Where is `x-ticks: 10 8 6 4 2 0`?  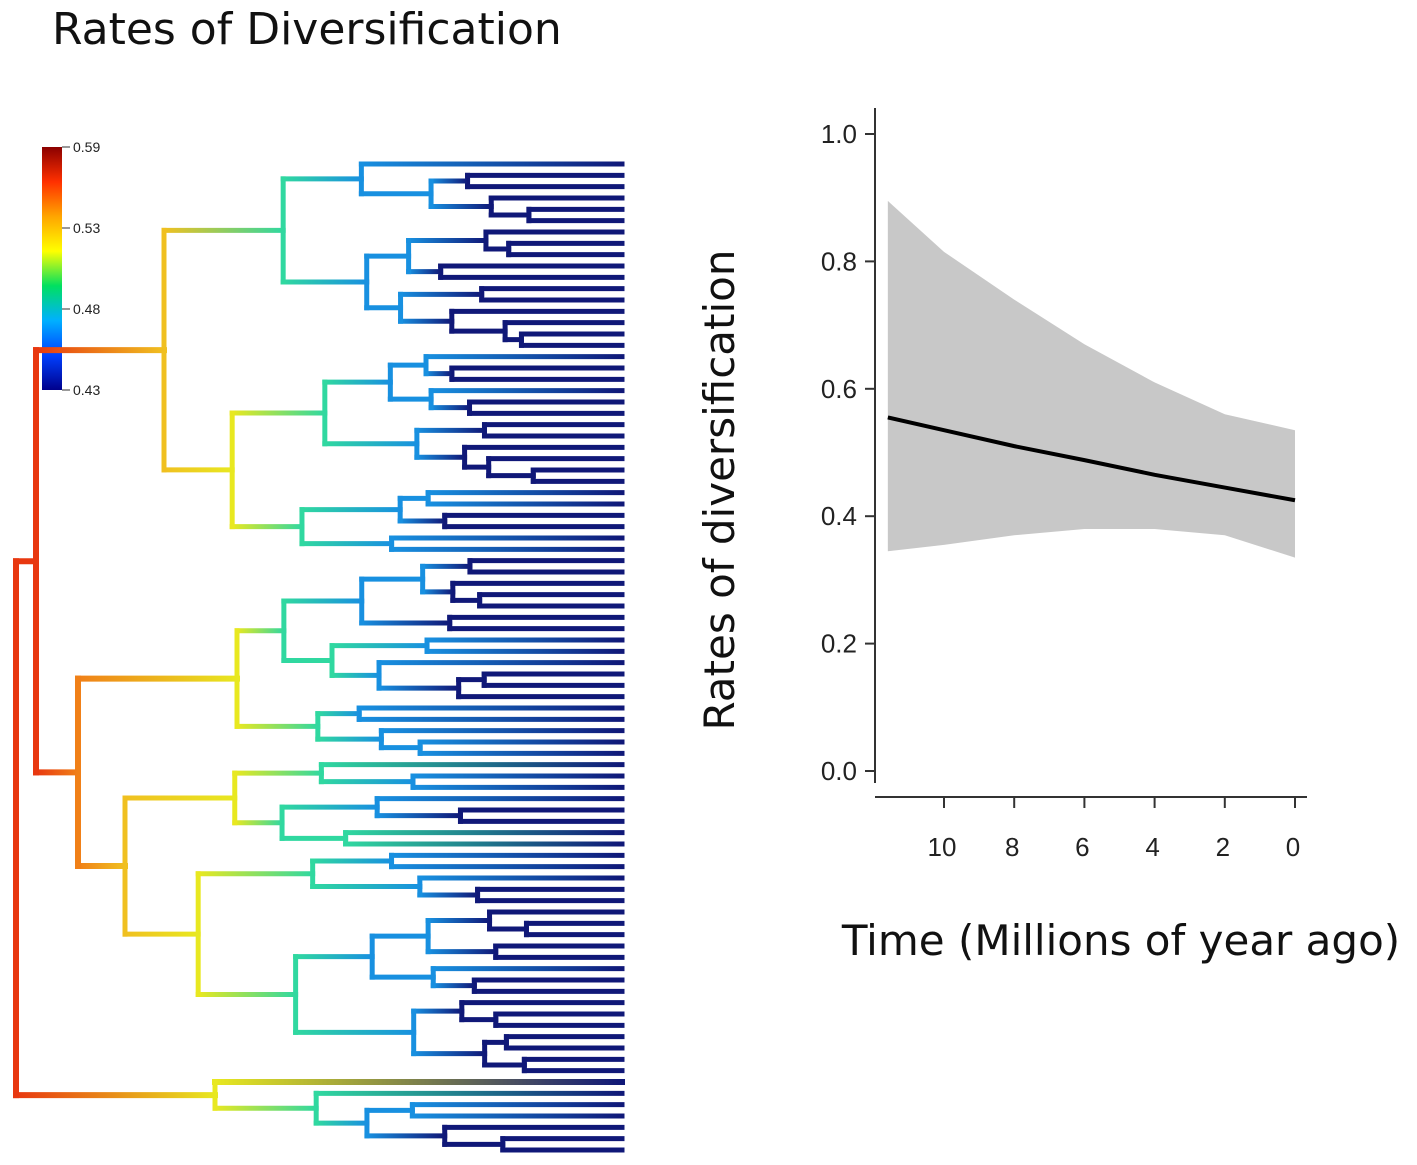 x-ticks: 10 8 6 4 2 0 is located at coordinates (1114, 829).